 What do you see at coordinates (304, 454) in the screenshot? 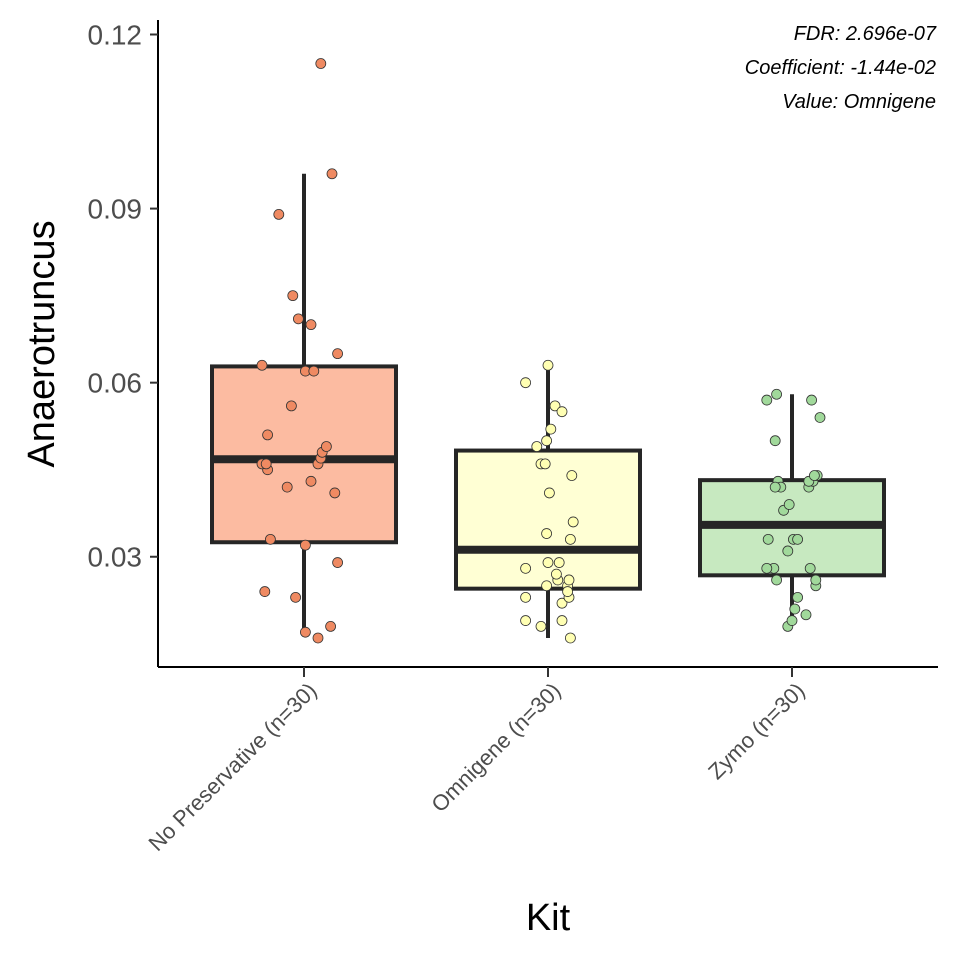
I see `box-iqr` at bounding box center [304, 454].